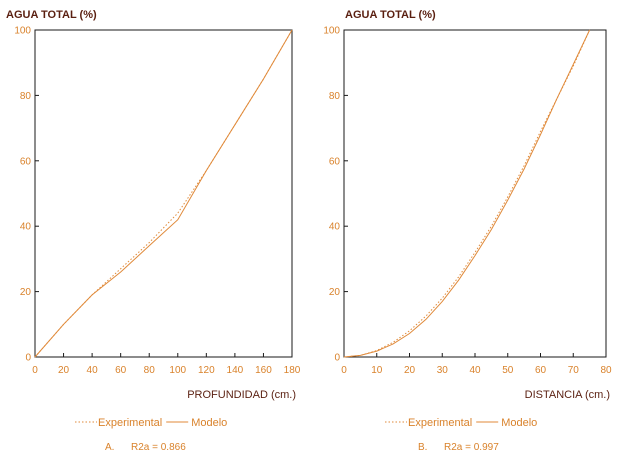  Describe the element at coordinates (263, 370) in the screenshot. I see `x-tick-label: 160` at that location.